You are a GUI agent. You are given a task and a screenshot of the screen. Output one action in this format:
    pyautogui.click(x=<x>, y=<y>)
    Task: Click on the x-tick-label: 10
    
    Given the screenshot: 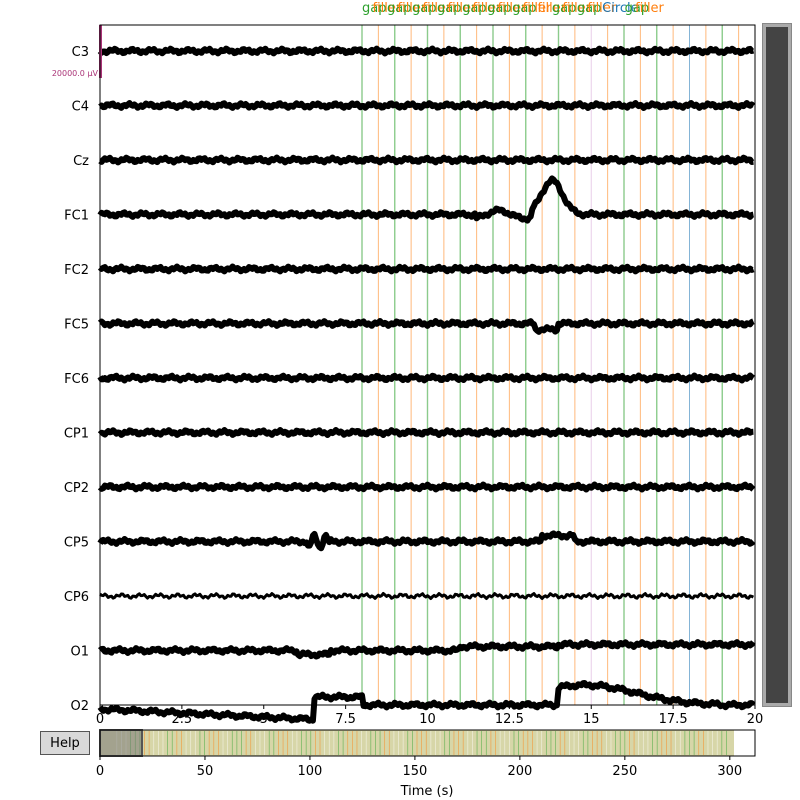 What is the action you would take?
    pyautogui.click(x=427, y=719)
    